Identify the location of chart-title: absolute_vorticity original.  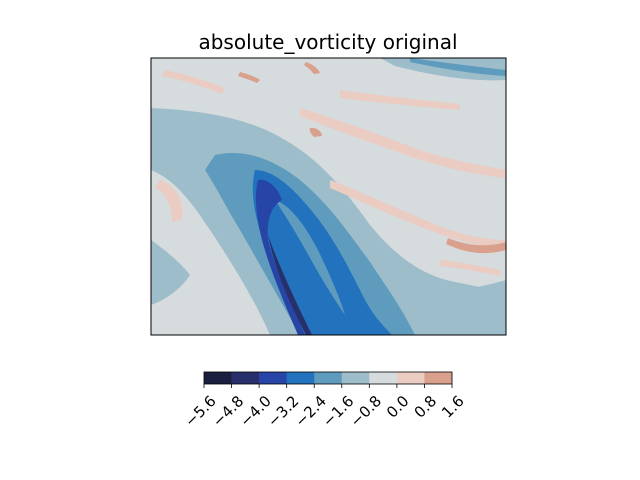
(327, 42).